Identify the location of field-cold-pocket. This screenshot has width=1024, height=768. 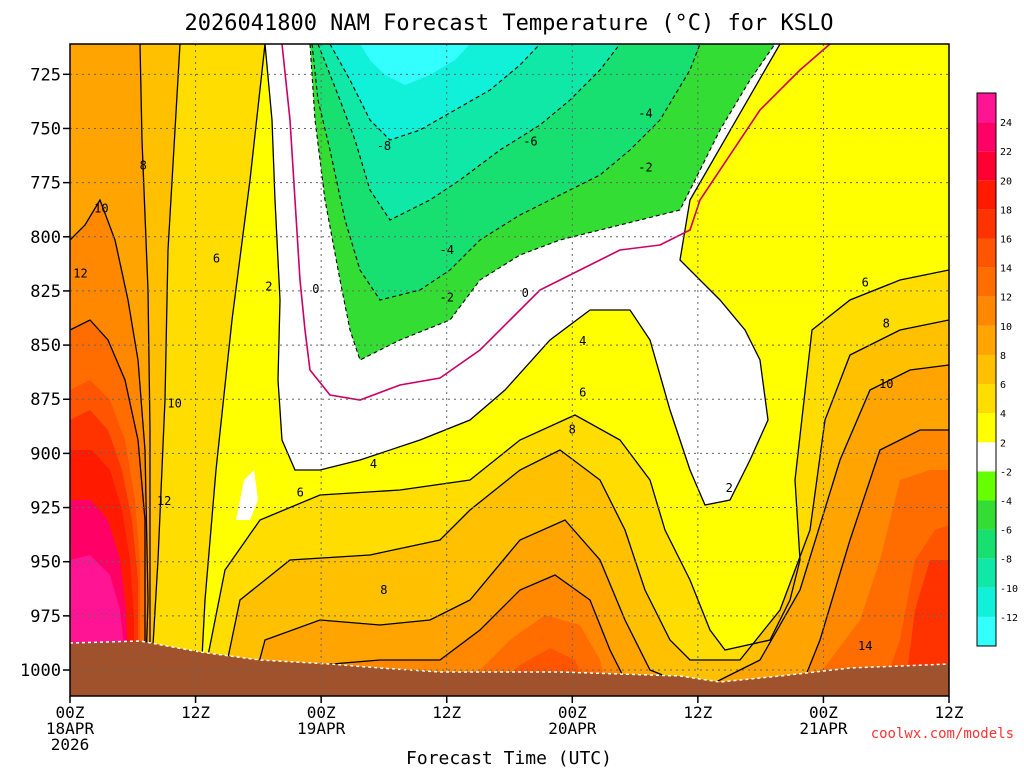
(247, 495).